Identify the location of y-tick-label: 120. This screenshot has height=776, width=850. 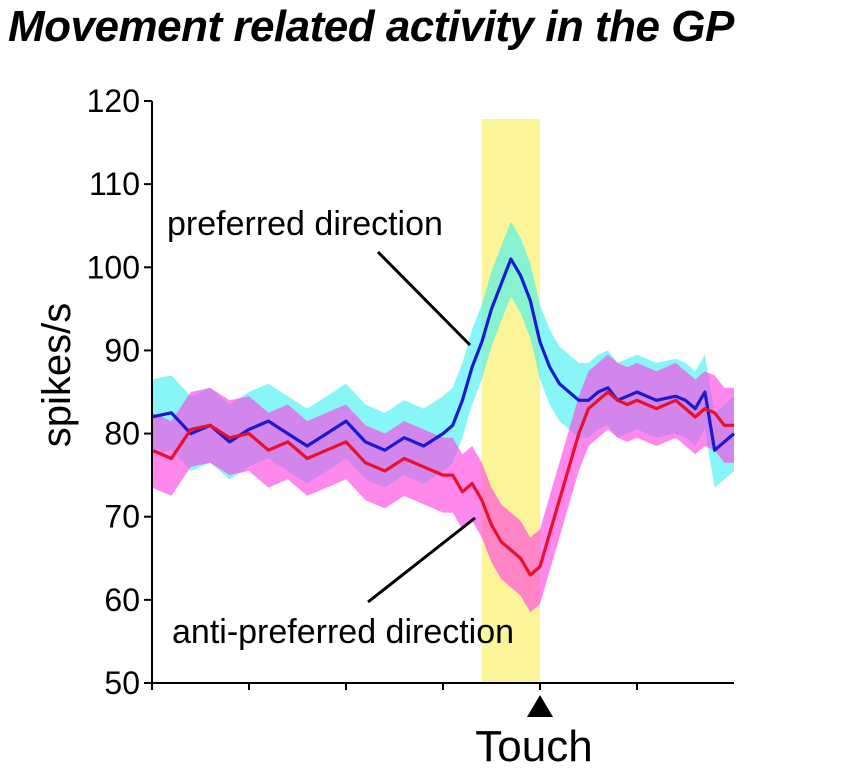
(113, 101).